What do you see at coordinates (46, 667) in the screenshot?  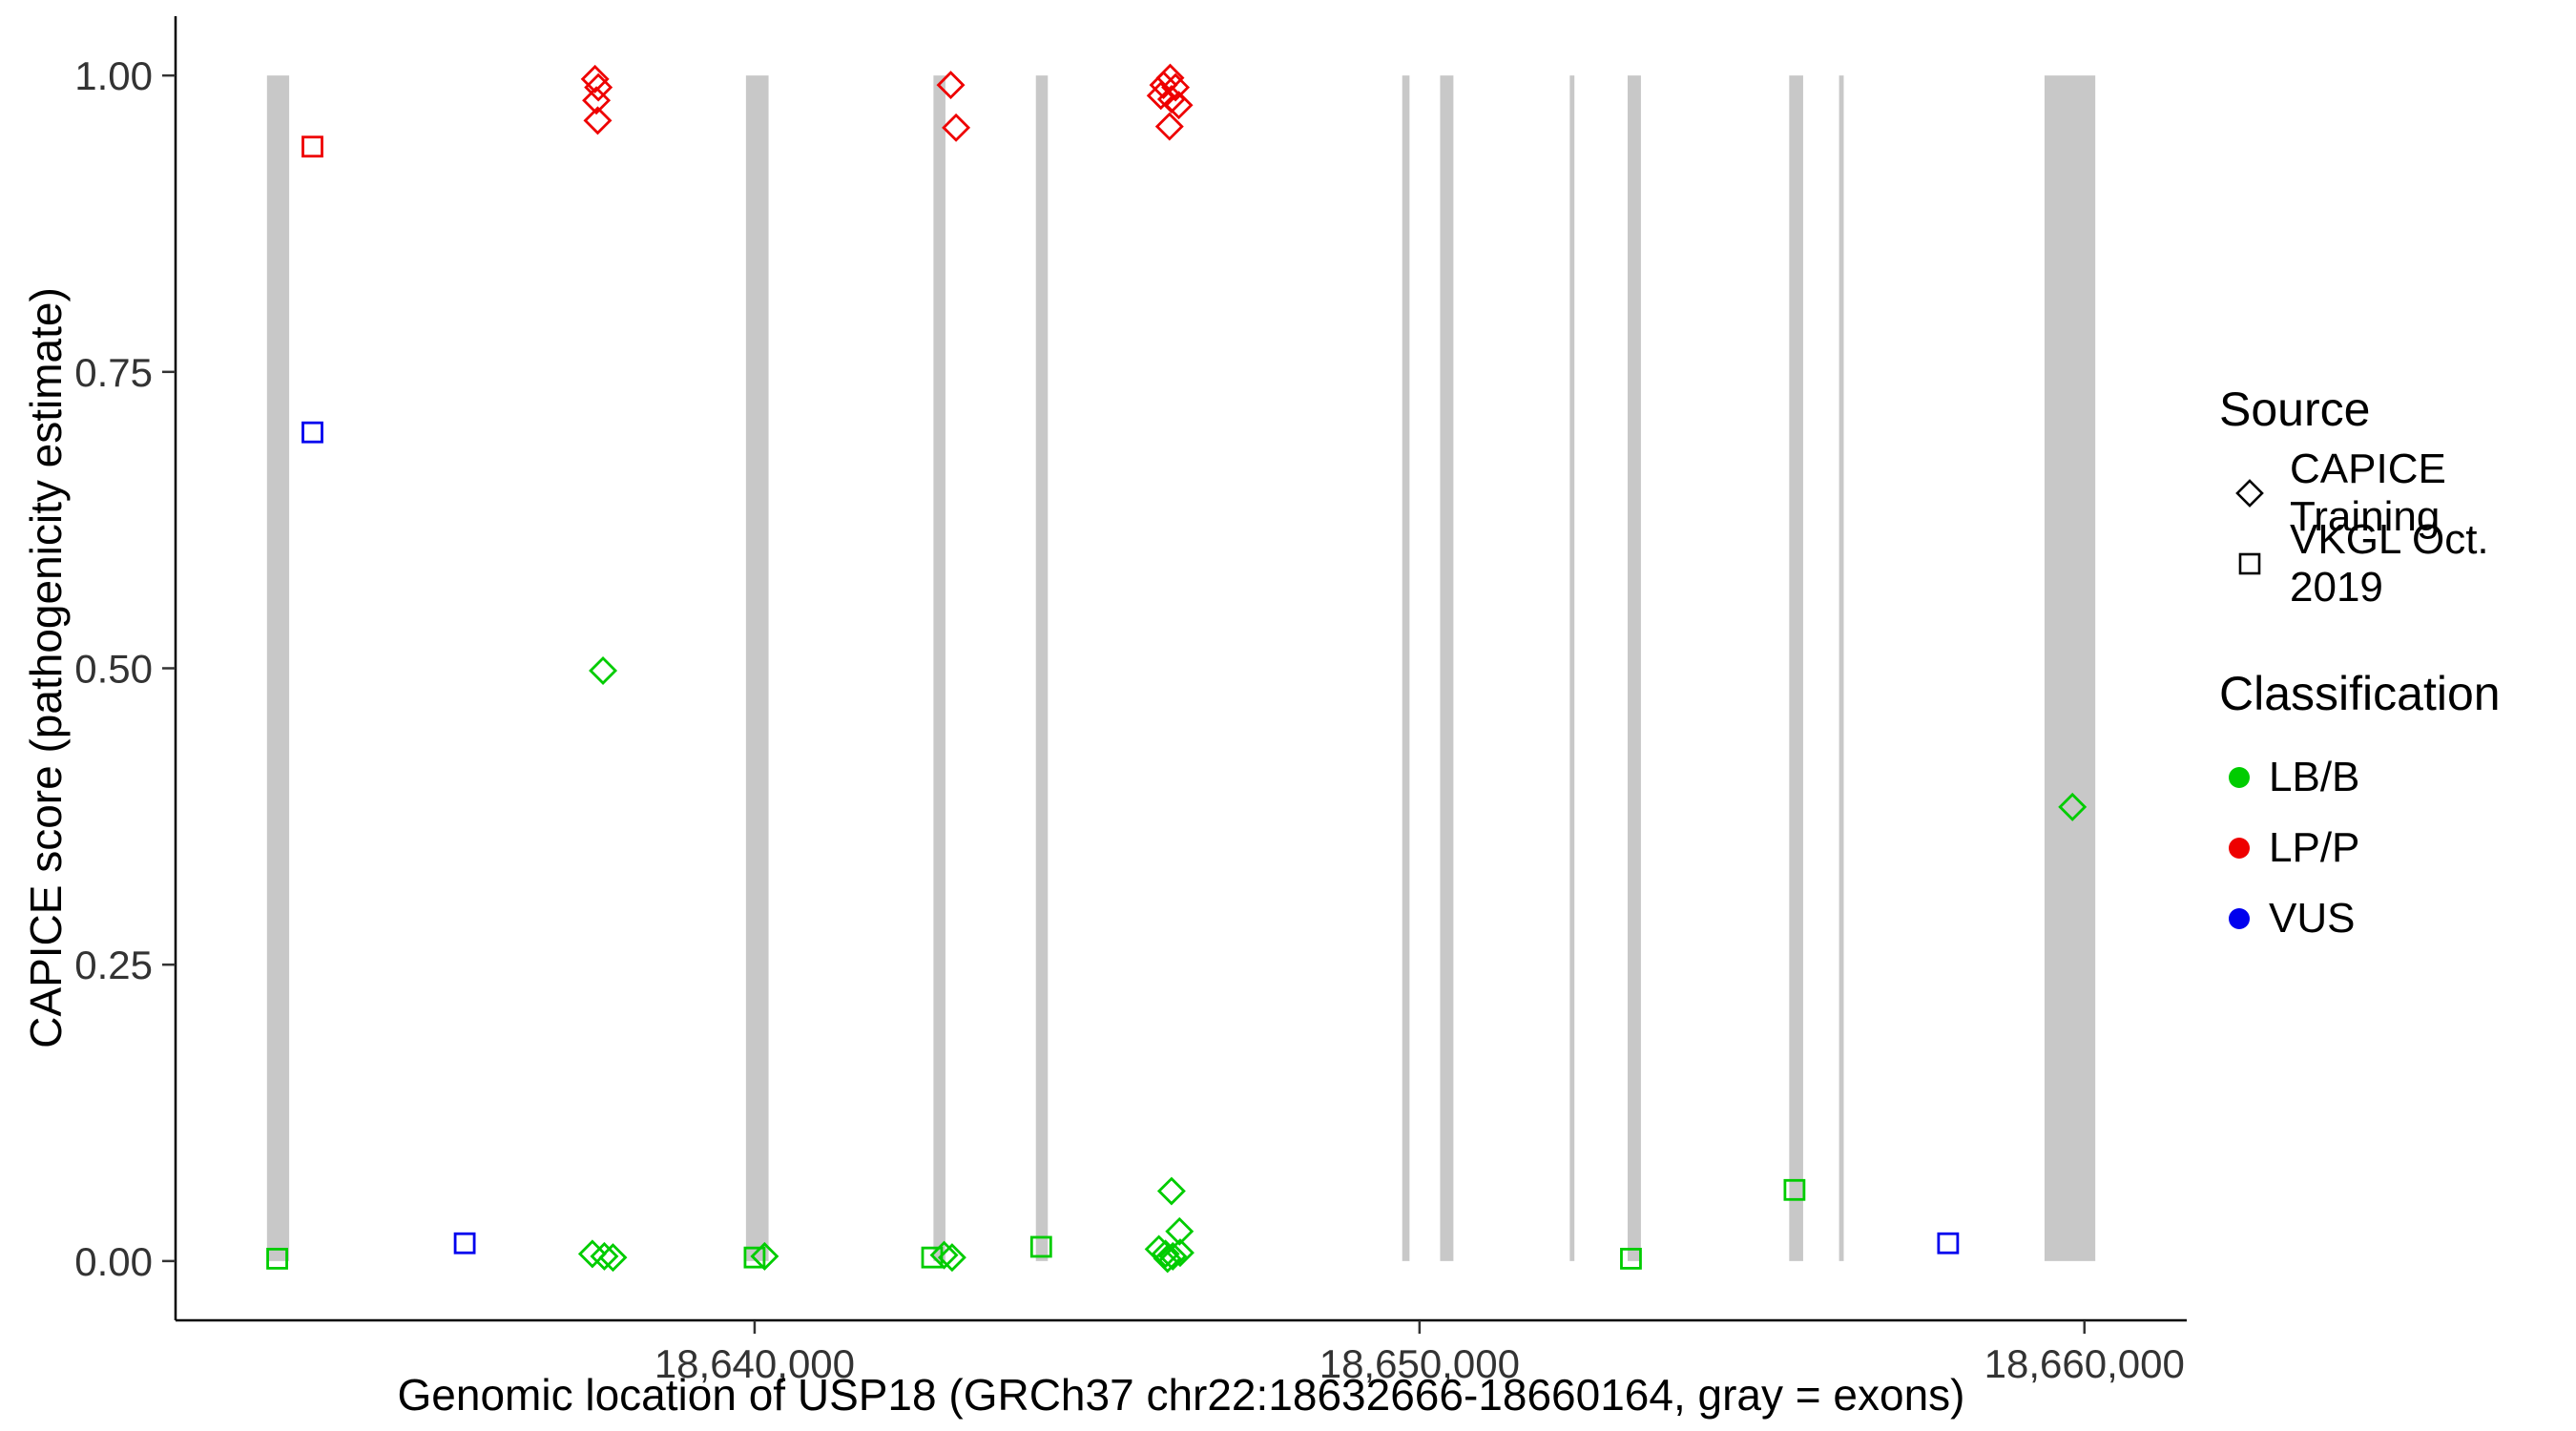 I see `y-axis-title: CAPICE score (pathogenicity estimate)` at bounding box center [46, 667].